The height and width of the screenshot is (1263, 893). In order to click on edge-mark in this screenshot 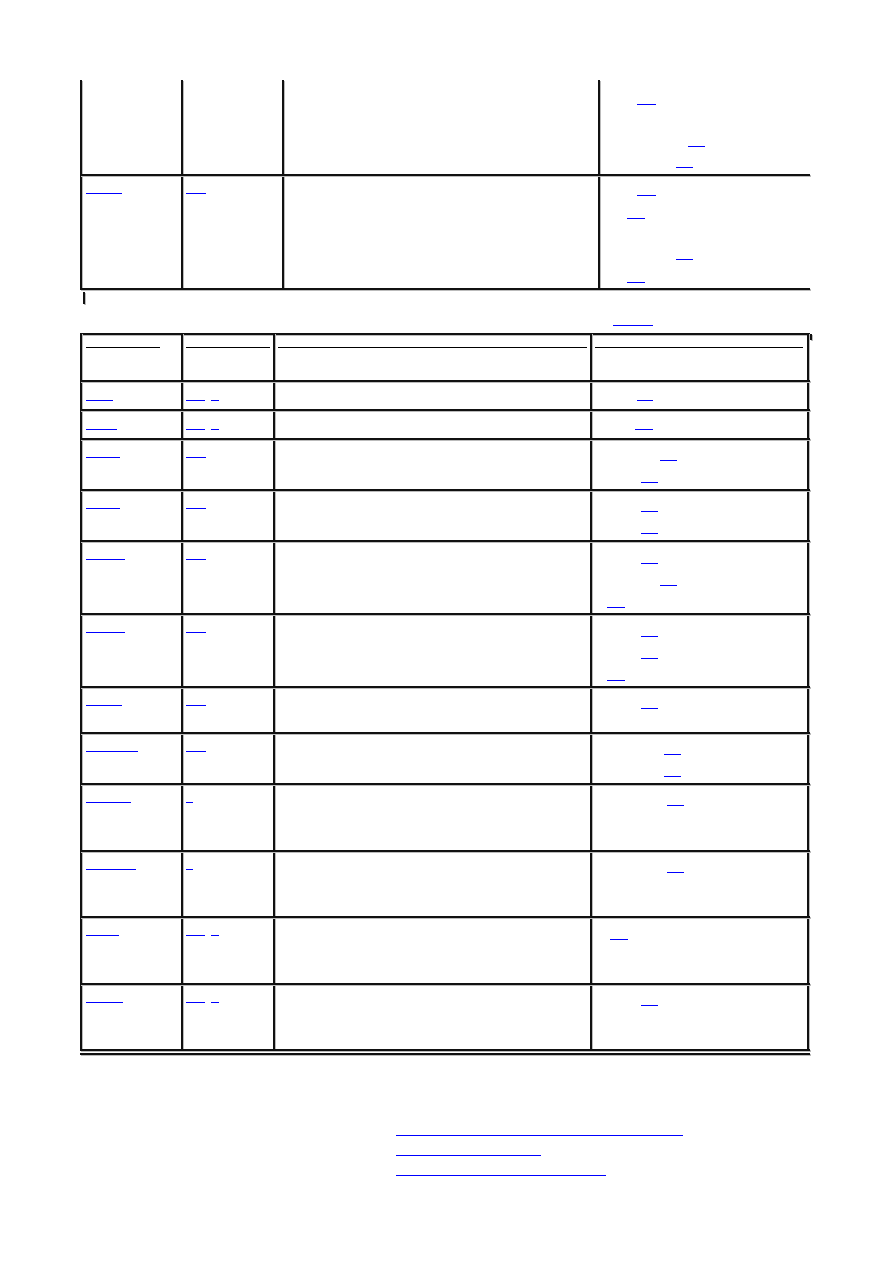, I will do `click(811, 337)`.